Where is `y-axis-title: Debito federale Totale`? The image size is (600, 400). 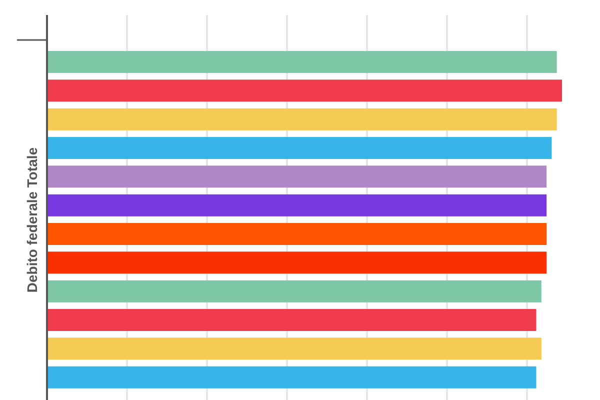 y-axis-title: Debito federale Totale is located at coordinates (32, 220).